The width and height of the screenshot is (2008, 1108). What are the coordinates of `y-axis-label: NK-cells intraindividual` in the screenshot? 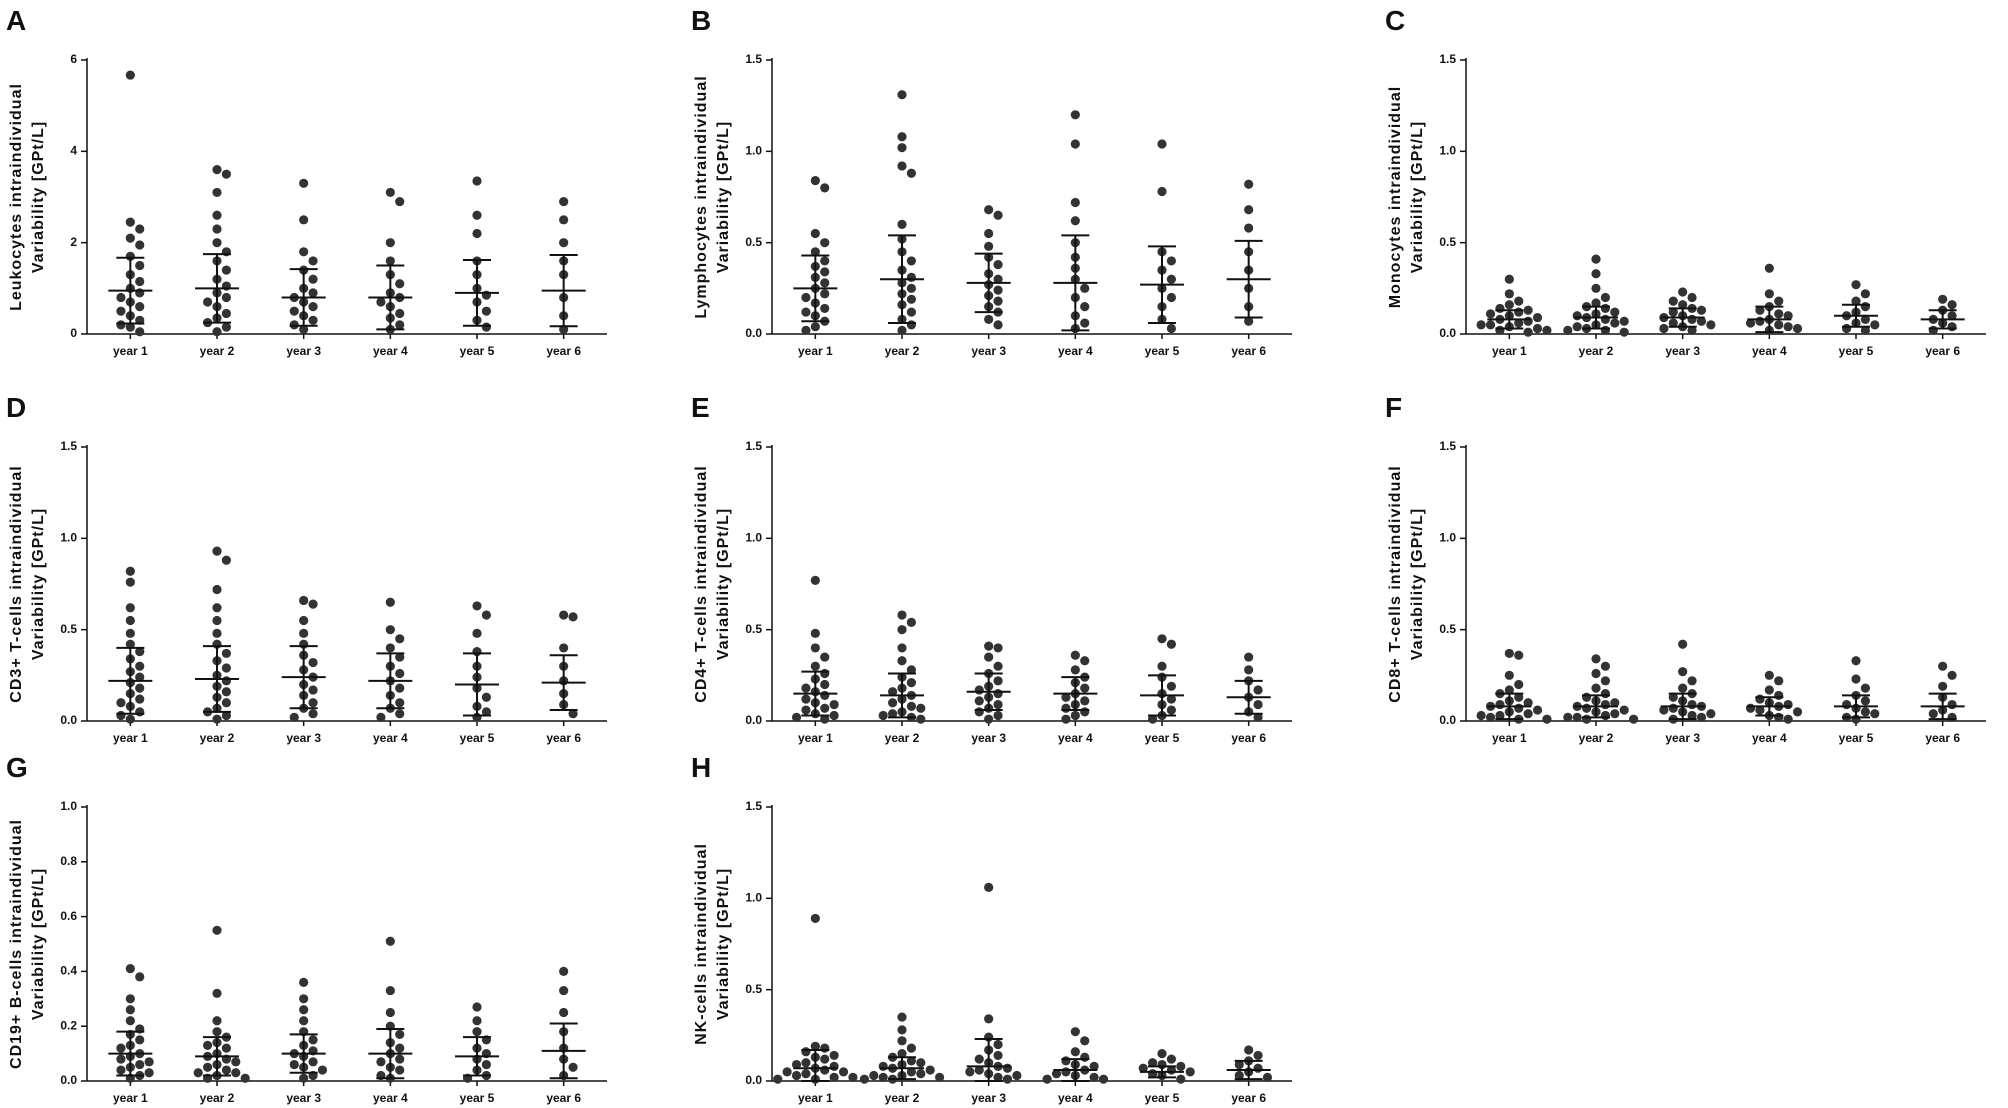 It's located at (701, 944).